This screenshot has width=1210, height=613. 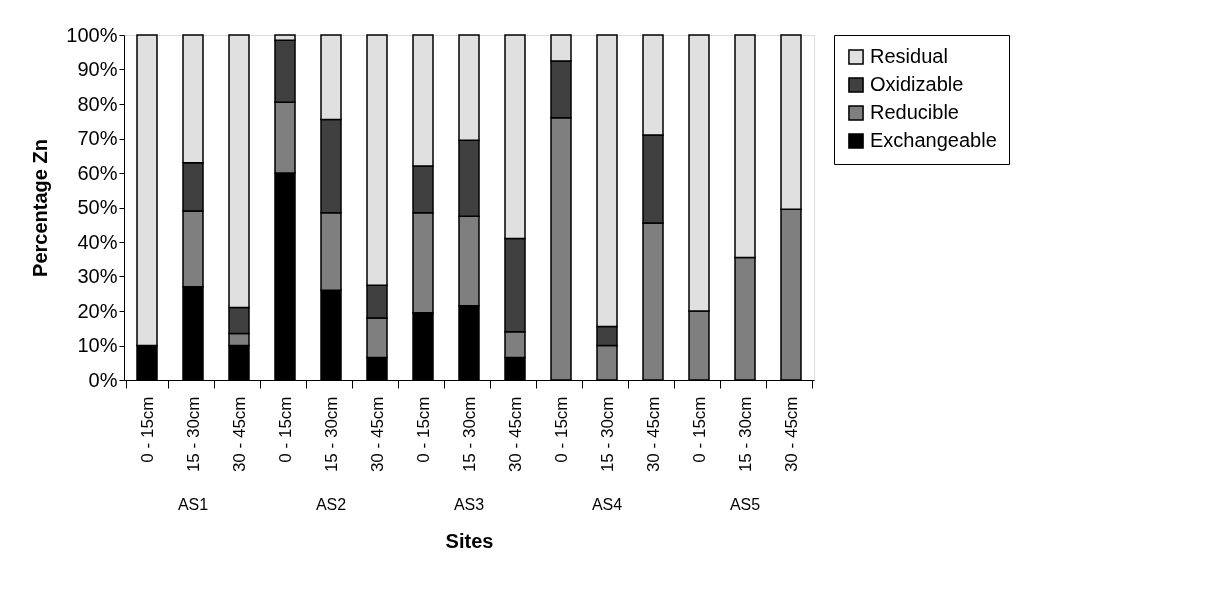 What do you see at coordinates (933, 140) in the screenshot?
I see `legend-label: Exchangeable` at bounding box center [933, 140].